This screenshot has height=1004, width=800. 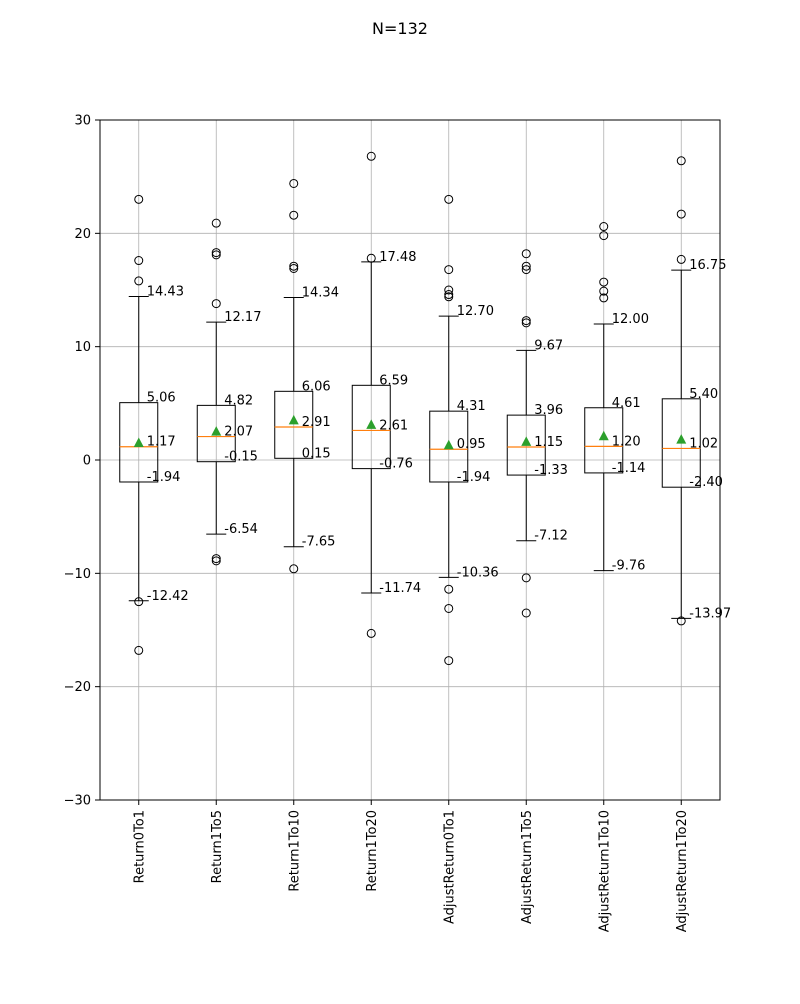 I want to click on y-tick-label: −30, so click(x=77, y=801).